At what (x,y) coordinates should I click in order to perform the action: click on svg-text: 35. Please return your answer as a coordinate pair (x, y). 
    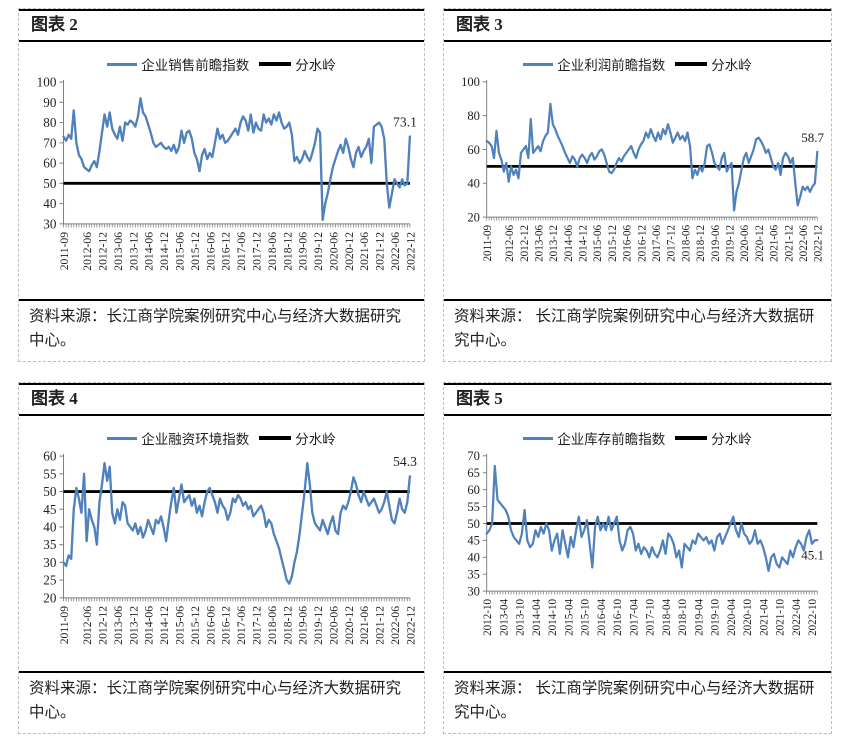
    Looking at the image, I should click on (50, 544).